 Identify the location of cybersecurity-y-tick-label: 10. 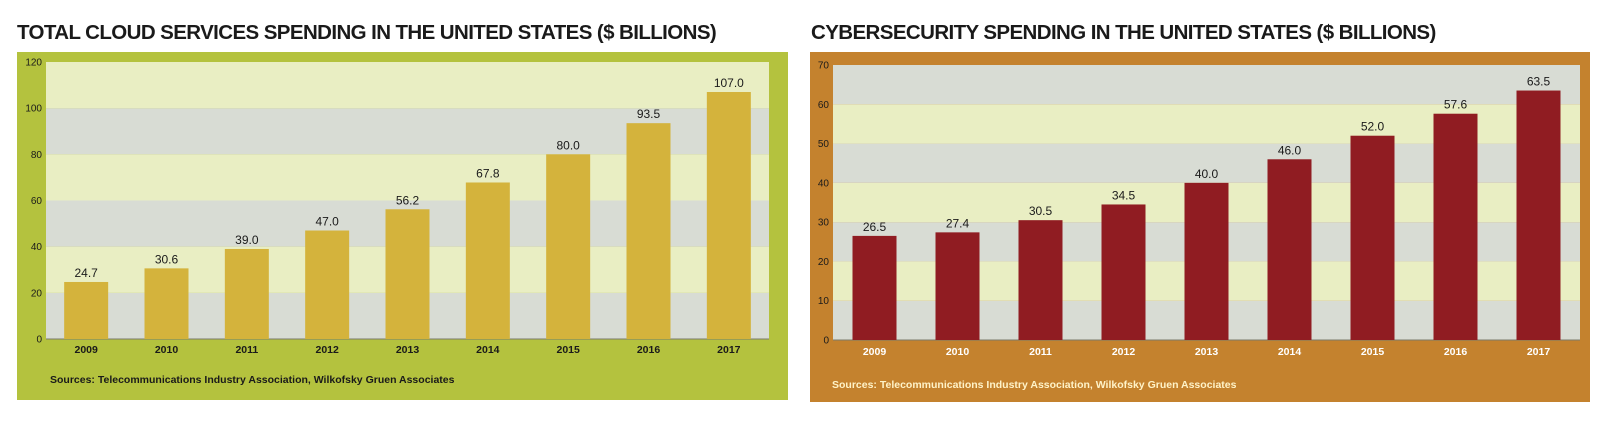
(824, 301).